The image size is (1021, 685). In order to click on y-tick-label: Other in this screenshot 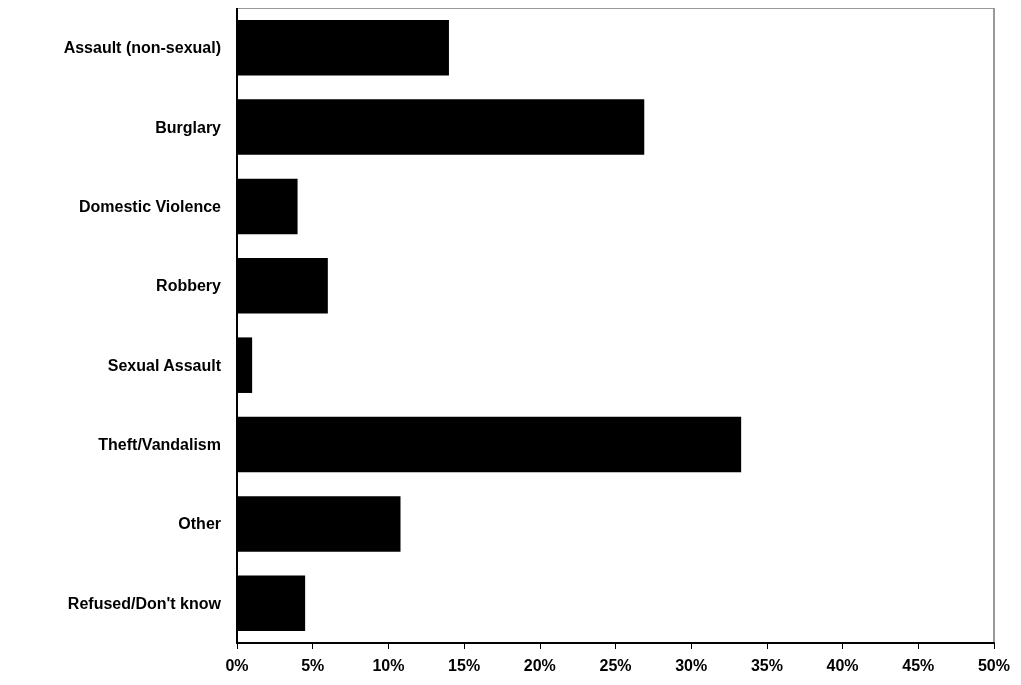, I will do `click(199, 524)`.